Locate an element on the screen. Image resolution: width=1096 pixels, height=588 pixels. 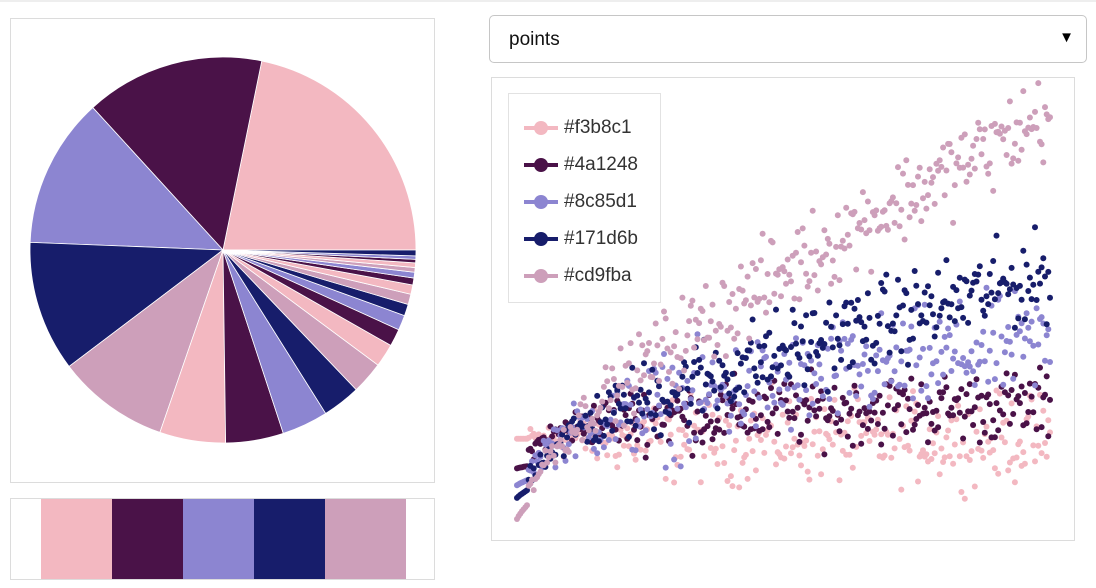
mode-select-dropdown: points ▼ is located at coordinates (788, 39).